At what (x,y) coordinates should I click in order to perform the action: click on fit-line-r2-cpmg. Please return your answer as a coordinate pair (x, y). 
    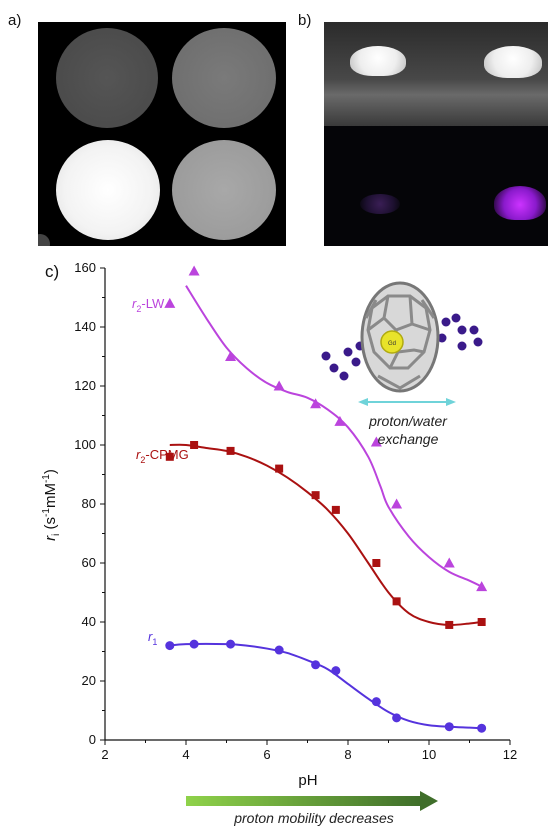
    Looking at the image, I should click on (325, 534).